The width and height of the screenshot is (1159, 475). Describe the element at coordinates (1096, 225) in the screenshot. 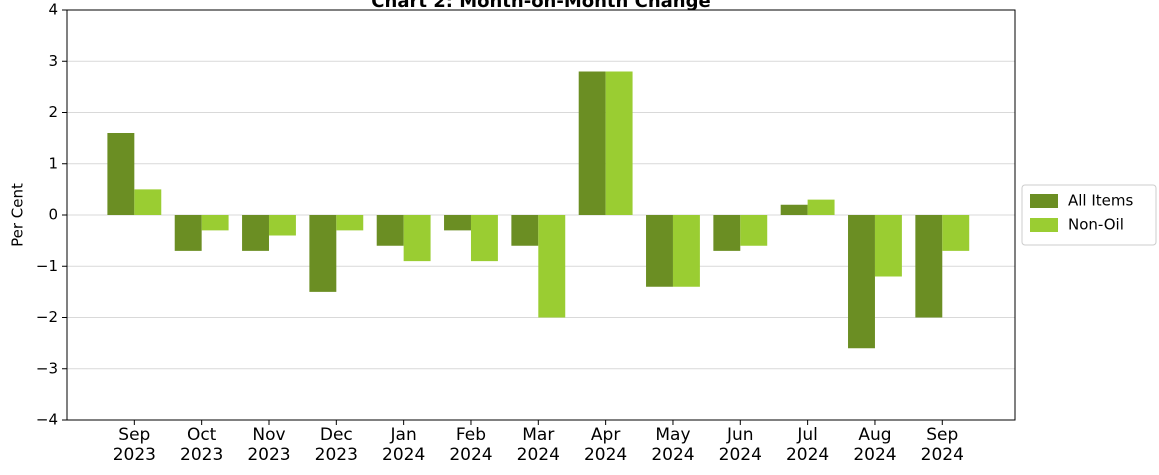

I see `legend-label: Non-Oil` at that location.